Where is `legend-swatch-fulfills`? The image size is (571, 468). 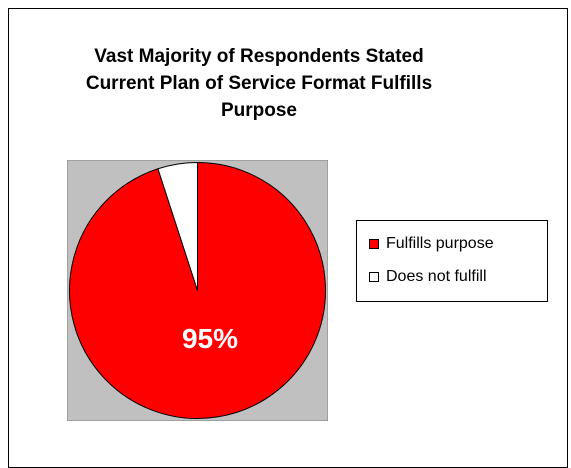
legend-swatch-fulfills is located at coordinates (374, 244).